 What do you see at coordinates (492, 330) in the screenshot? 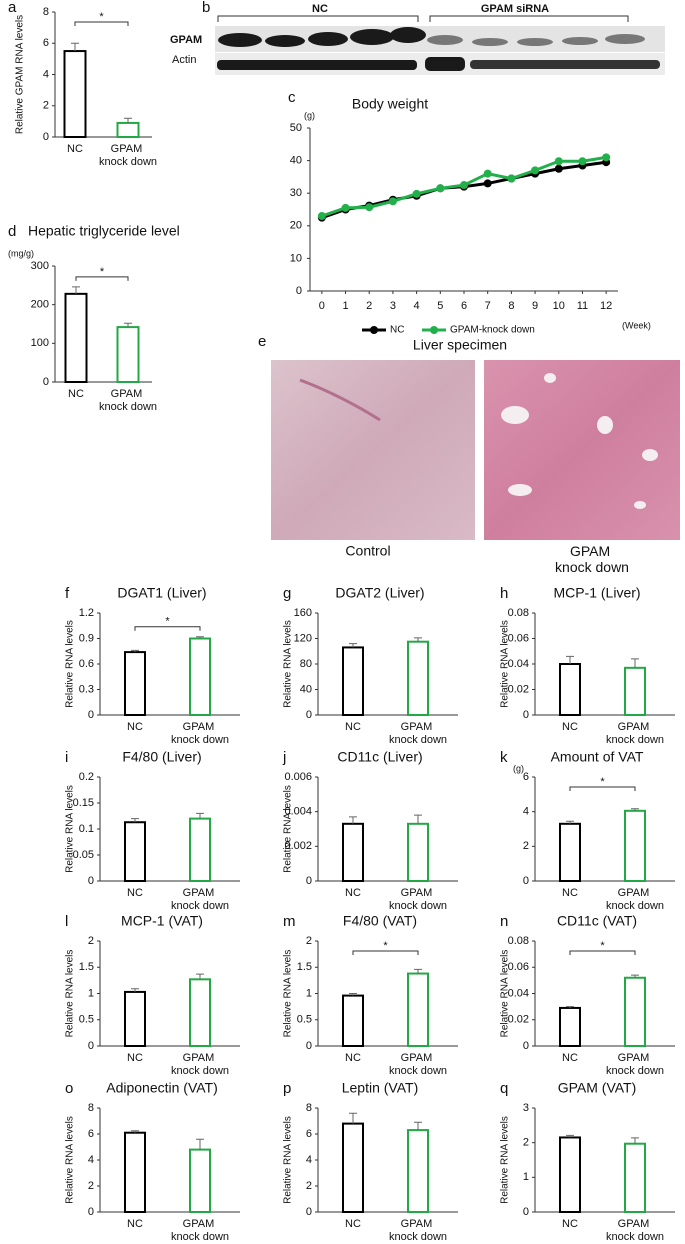
I see `legend-label: GPAM-knock down` at bounding box center [492, 330].